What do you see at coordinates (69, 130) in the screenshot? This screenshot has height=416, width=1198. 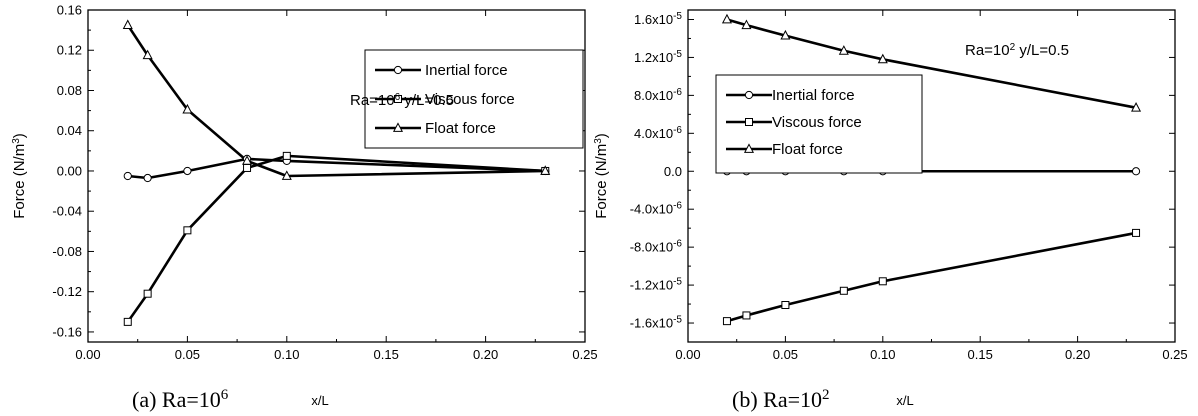 I see `y-tick-label: 0.04` at bounding box center [69, 130].